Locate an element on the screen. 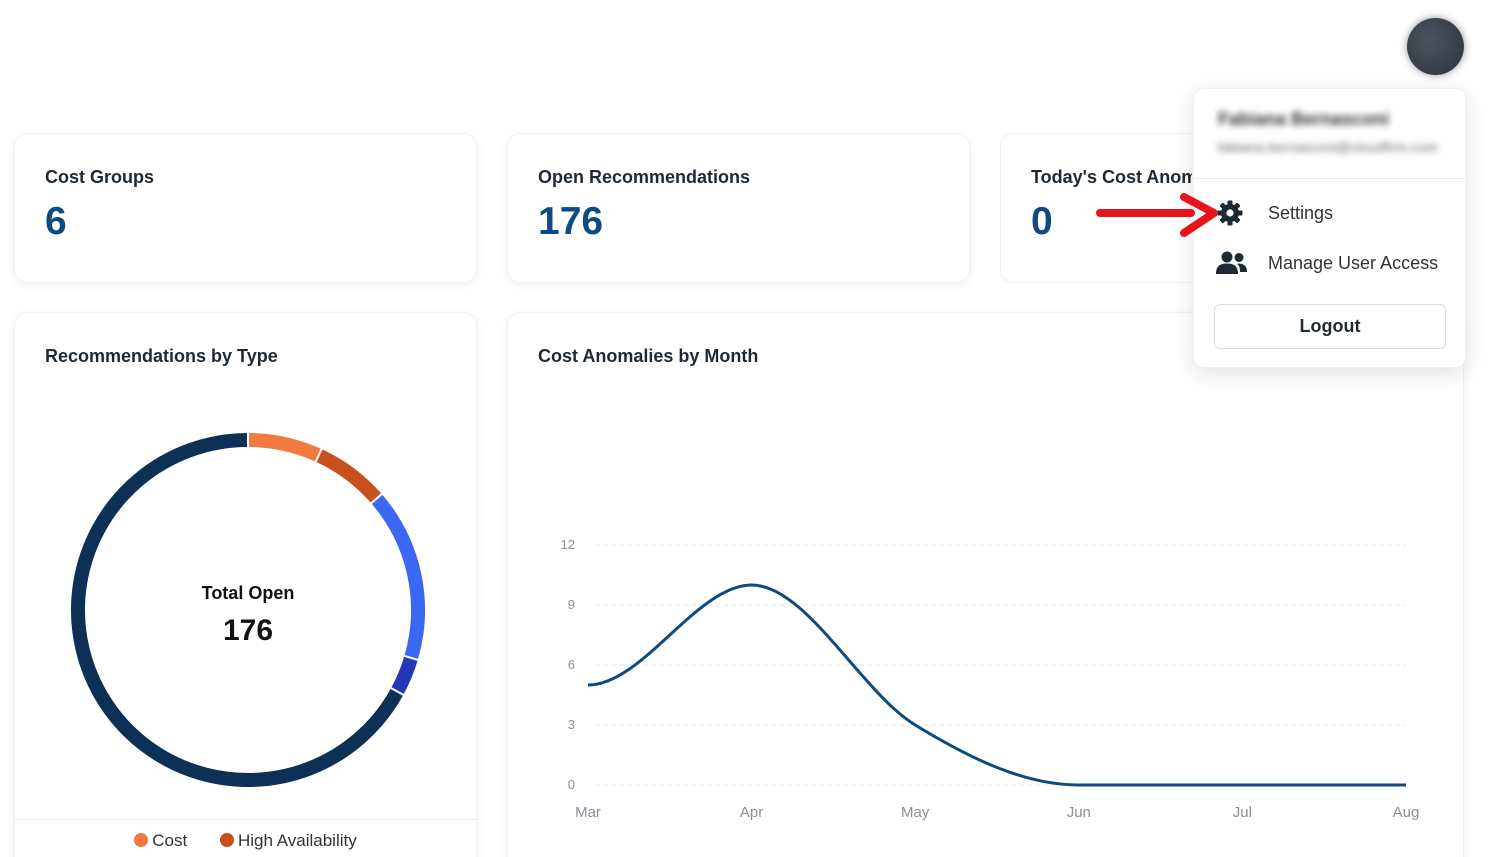 The image size is (1491, 857). x-tick-label: Mar is located at coordinates (588, 812).